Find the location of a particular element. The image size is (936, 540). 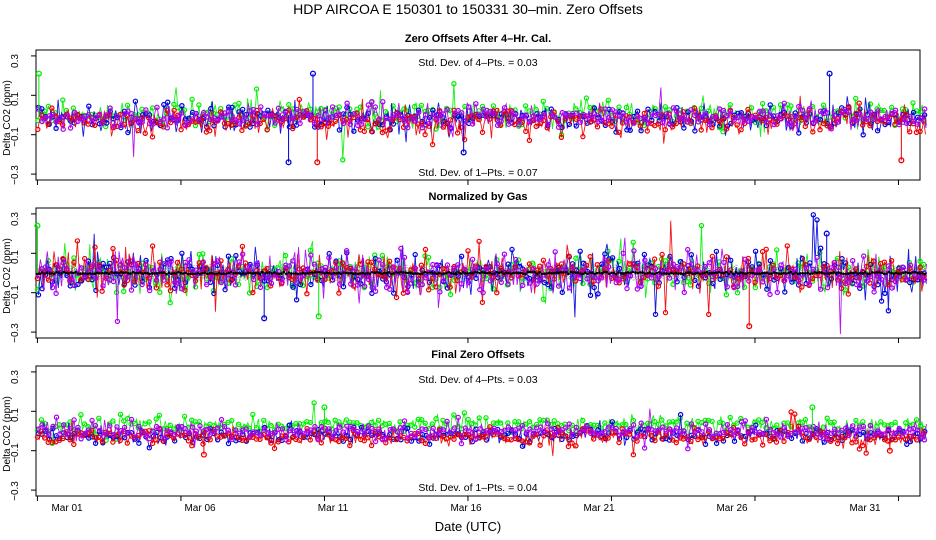

panel-1-stddev-4pts: Std. Dev. of 4–Pts. = 0.03 is located at coordinates (477, 63).